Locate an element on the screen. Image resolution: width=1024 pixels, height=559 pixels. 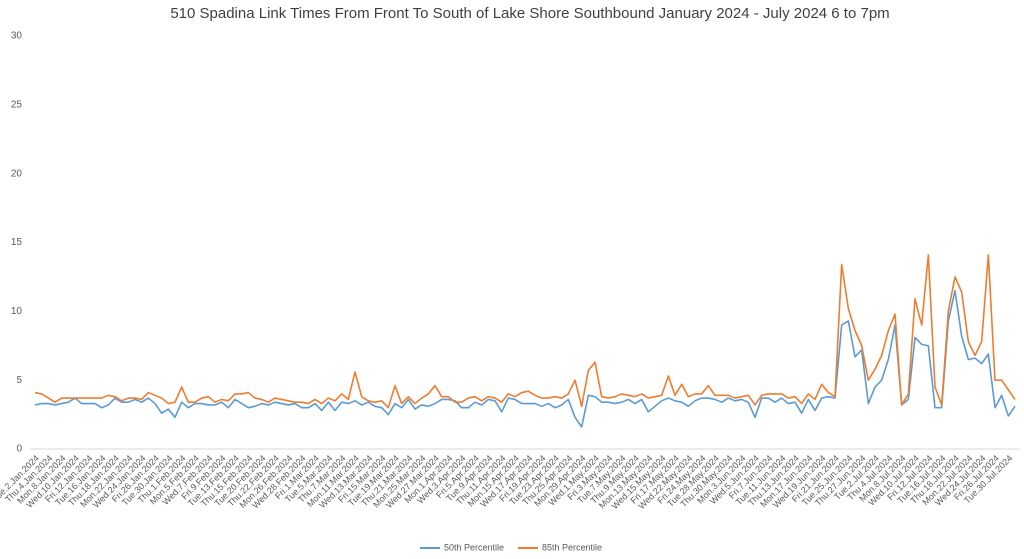
y-tick-label: 10 is located at coordinates (17, 311).